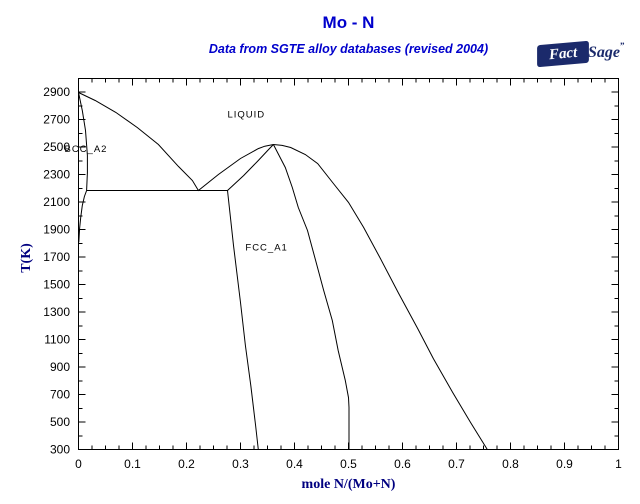 This screenshot has width=640, height=504. What do you see at coordinates (402, 464) in the screenshot?
I see `x-axis-tick-label: 0.6` at bounding box center [402, 464].